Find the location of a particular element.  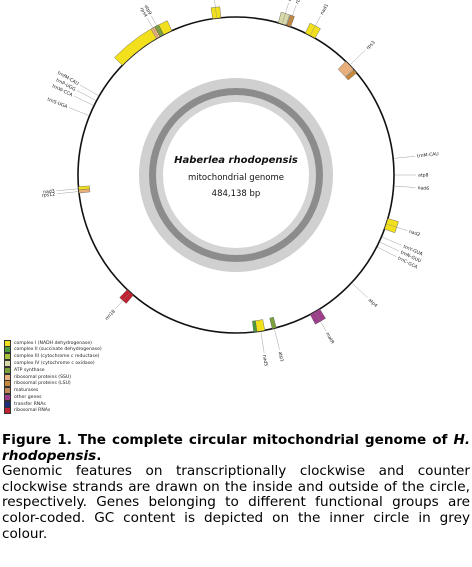

label-leader-nad2 is located at coordinates (397, 227).